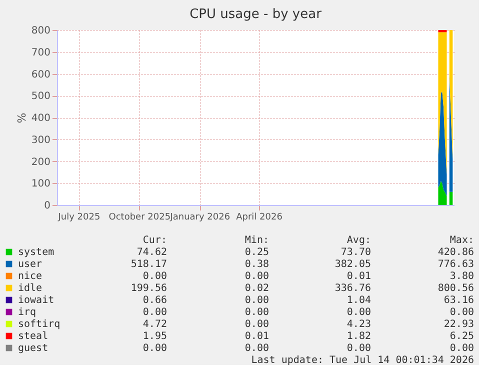 Image resolution: width=497 pixels, height=371 pixels. What do you see at coordinates (154, 240) in the screenshot?
I see `text: Cur:` at bounding box center [154, 240].